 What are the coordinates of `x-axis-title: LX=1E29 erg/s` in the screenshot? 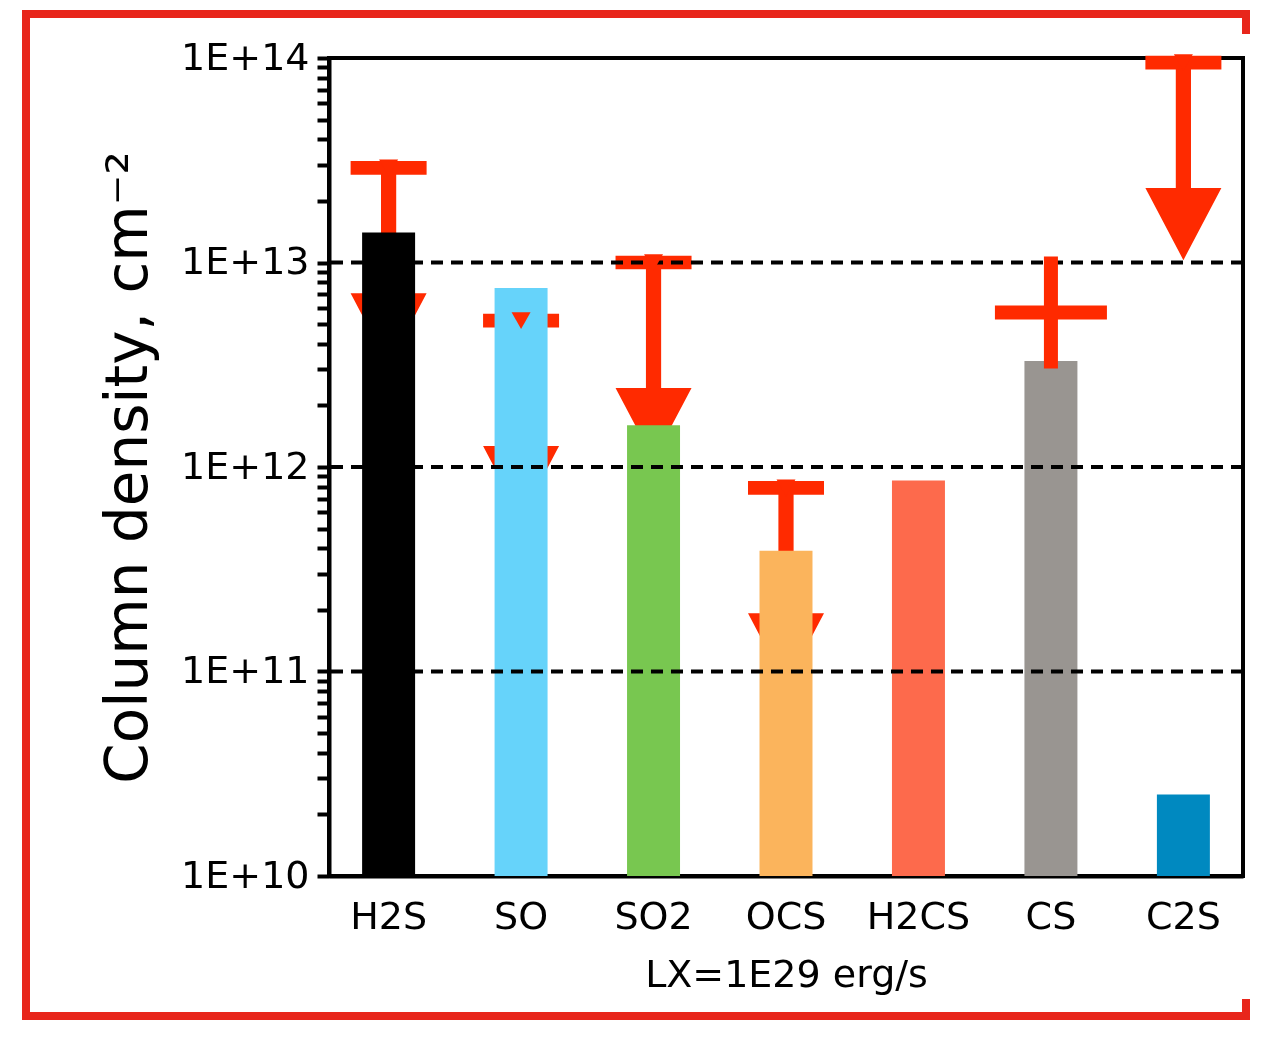 It's located at (786, 973).